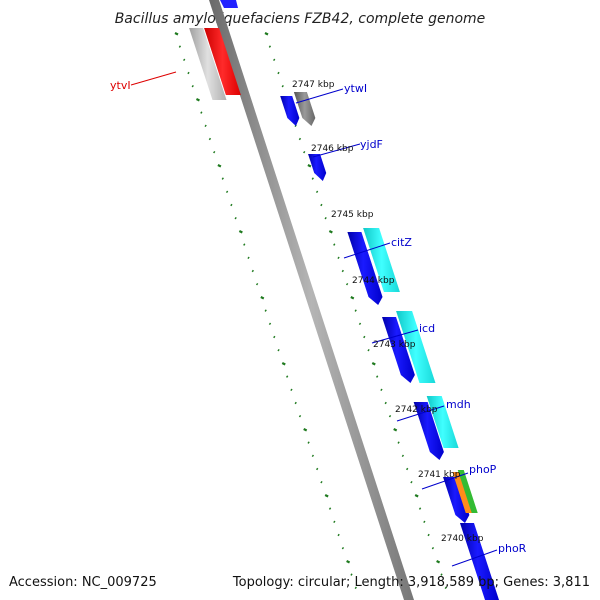 Image resolution: width=600 pixels, height=600 pixels. I want to click on kbp-label: 2746 kbp, so click(332, 149).